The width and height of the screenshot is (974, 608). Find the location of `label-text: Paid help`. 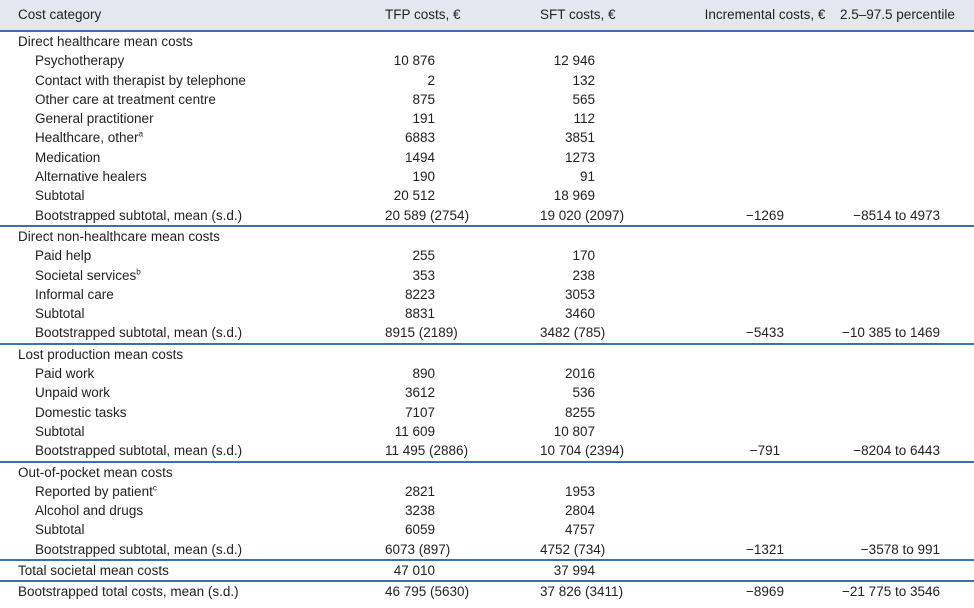

label-text: Paid help is located at coordinates (63, 256).